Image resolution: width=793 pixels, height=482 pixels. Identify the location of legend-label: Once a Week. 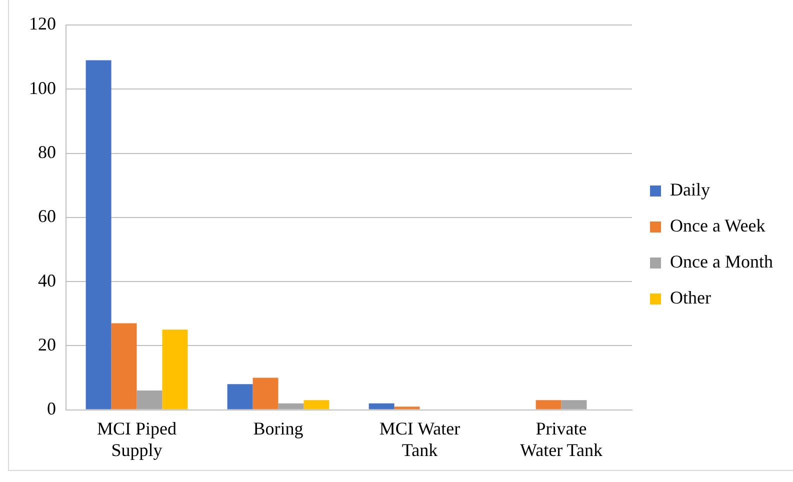
(718, 226).